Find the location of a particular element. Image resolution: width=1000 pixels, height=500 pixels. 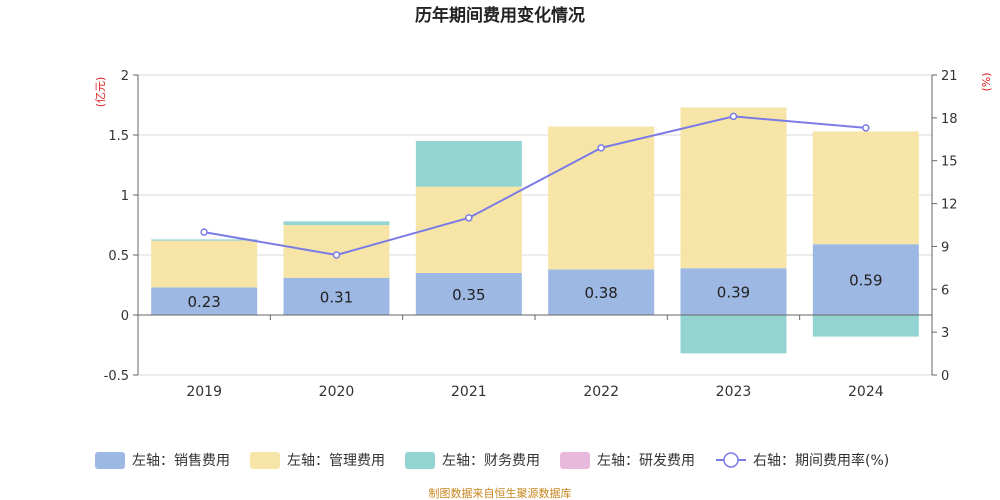

left-tick-label: 1.5 is located at coordinates (118, 136).